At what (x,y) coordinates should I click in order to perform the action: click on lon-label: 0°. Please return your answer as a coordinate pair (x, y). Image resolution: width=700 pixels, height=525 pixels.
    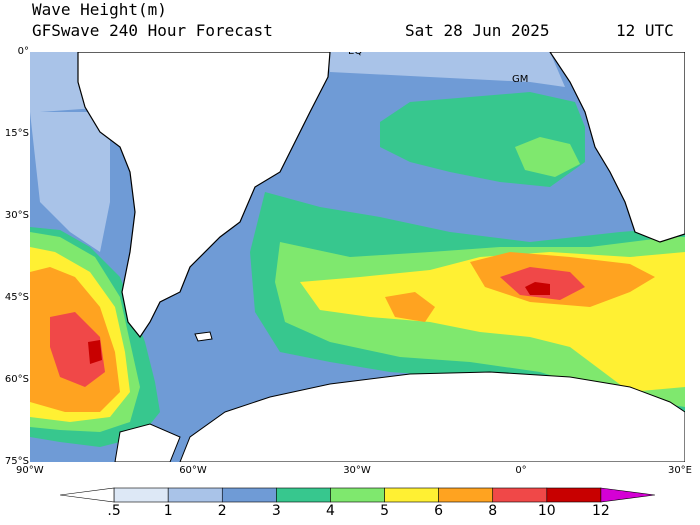
    Looking at the image, I should click on (521, 470).